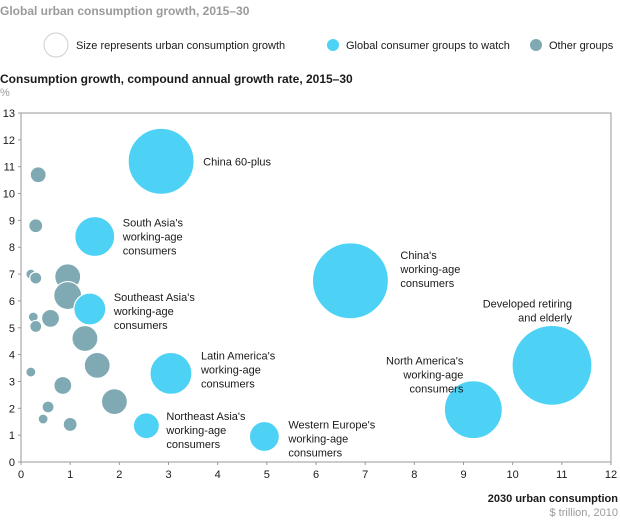  Describe the element at coordinates (545, 318) in the screenshot. I see `bubble-label-line: and elderly` at that location.